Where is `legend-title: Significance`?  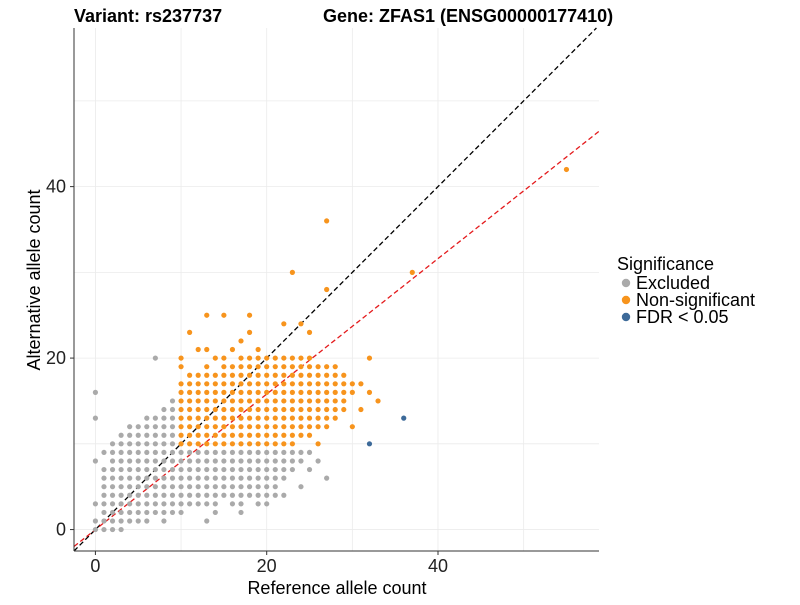
legend-title: Significance is located at coordinates (665, 264).